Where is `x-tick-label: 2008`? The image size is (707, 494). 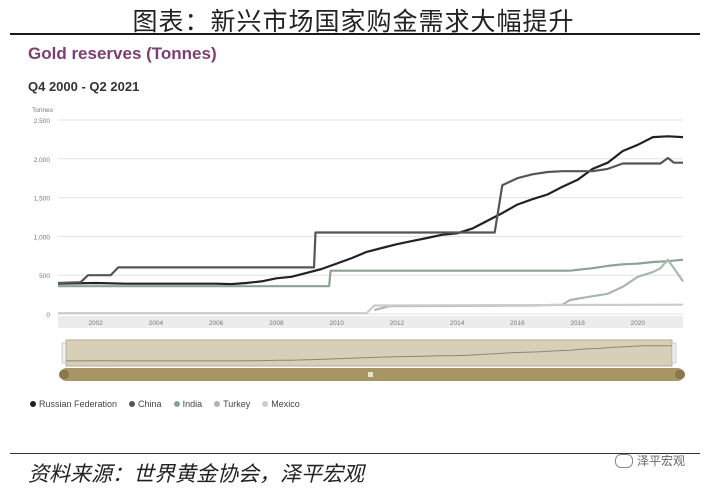 x-tick-label: 2008 is located at coordinates (276, 323).